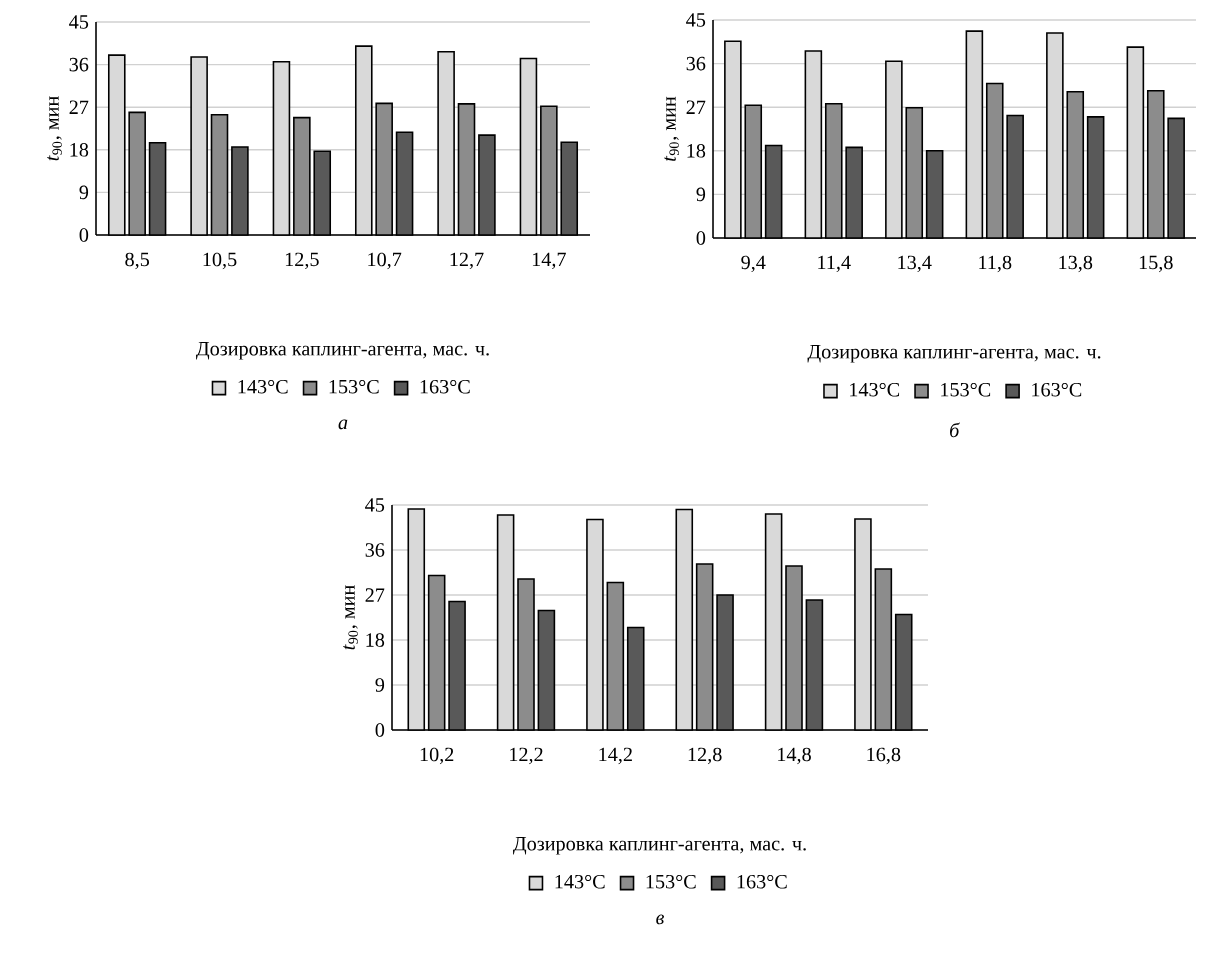  I want to click on x-tick-label: 11,4, so click(834, 264).